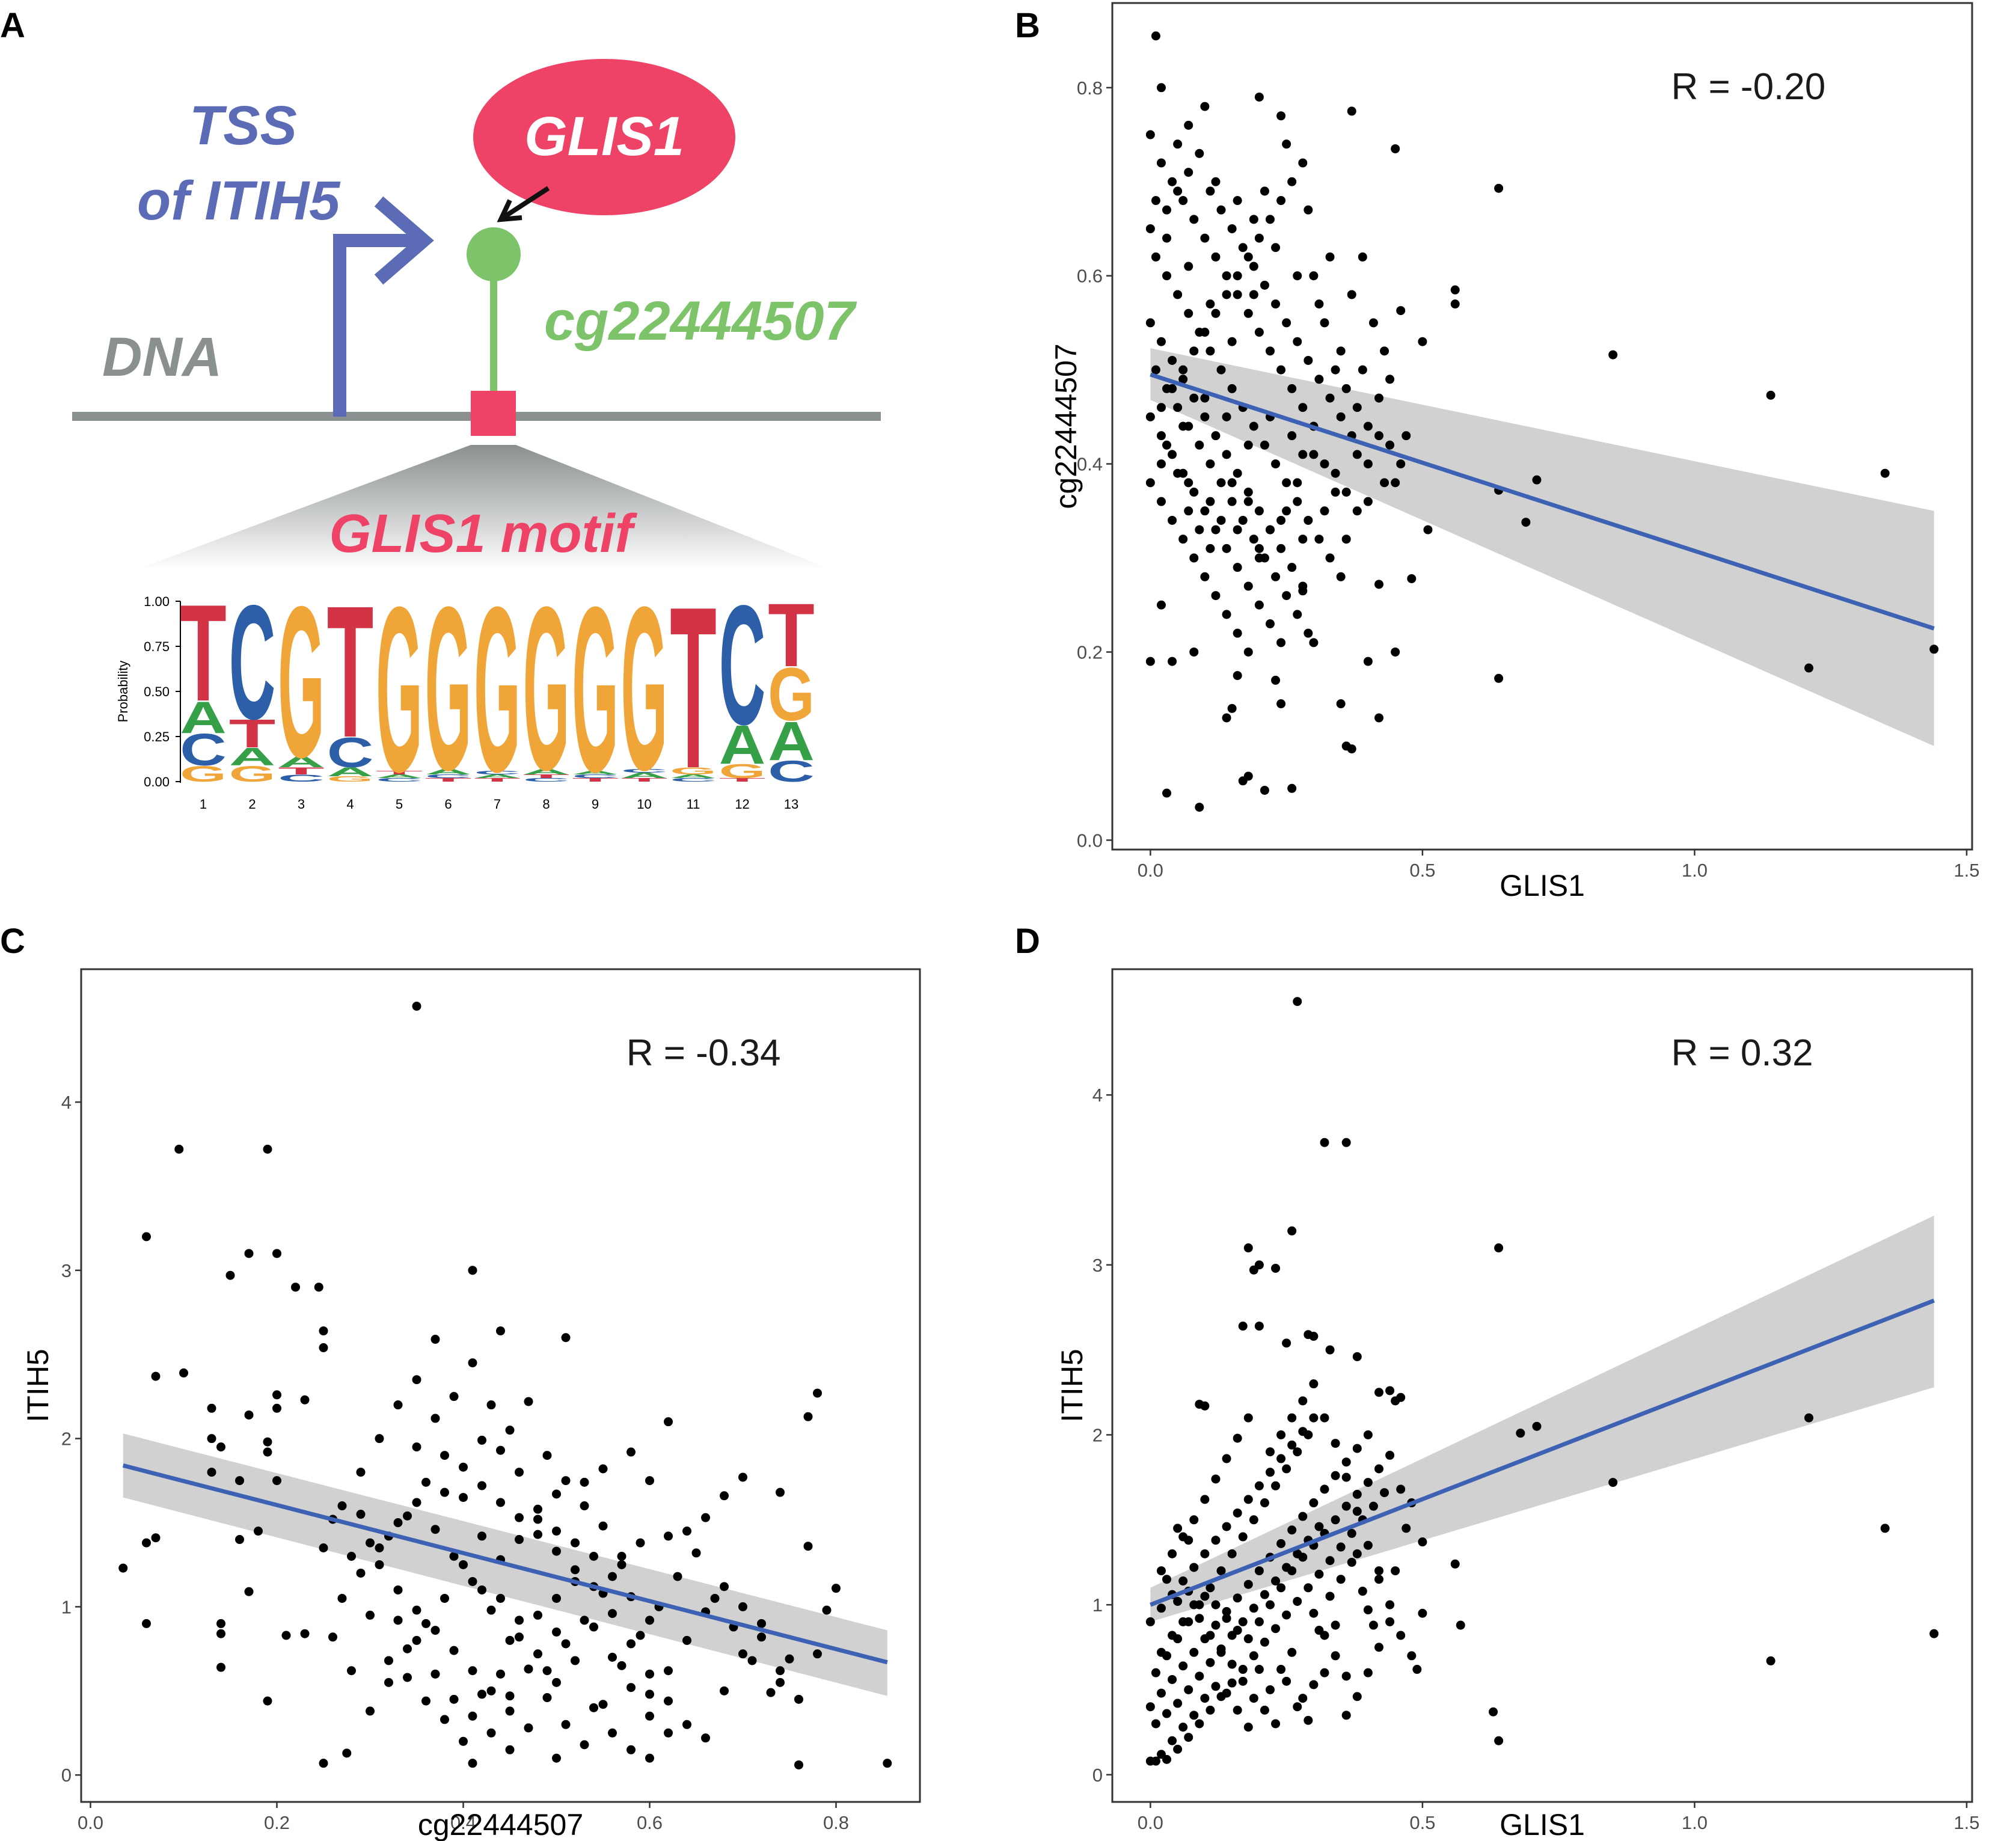 The height and width of the screenshot is (1841, 2016). What do you see at coordinates (157, 737) in the screenshot?
I see `logo-ytick-label: 0.25` at bounding box center [157, 737].